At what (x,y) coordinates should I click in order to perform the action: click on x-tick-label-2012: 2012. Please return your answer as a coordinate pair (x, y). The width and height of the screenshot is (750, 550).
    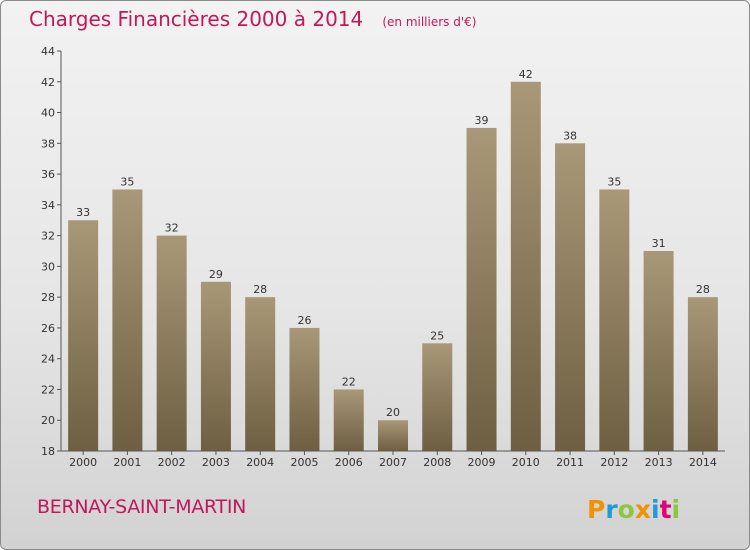
    Looking at the image, I should click on (614, 462).